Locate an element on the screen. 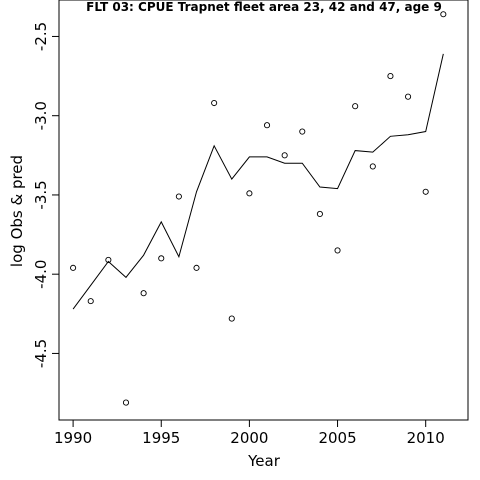 The image size is (480, 480). x-tick-label: 2010 is located at coordinates (426, 438).